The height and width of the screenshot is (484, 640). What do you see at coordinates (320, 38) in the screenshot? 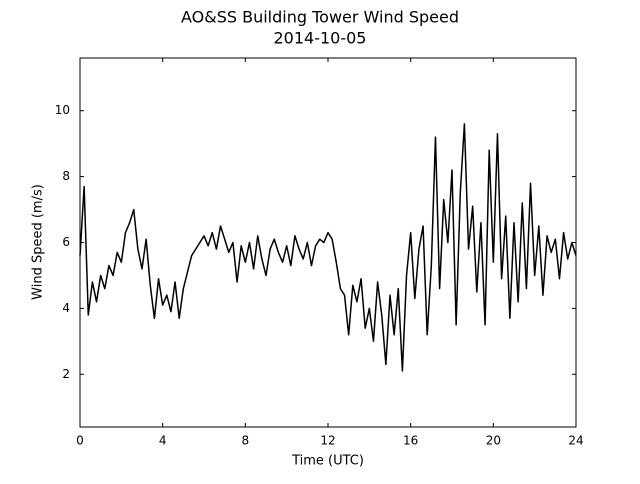
I see `chart-subtitle: 2014-10-05` at bounding box center [320, 38].